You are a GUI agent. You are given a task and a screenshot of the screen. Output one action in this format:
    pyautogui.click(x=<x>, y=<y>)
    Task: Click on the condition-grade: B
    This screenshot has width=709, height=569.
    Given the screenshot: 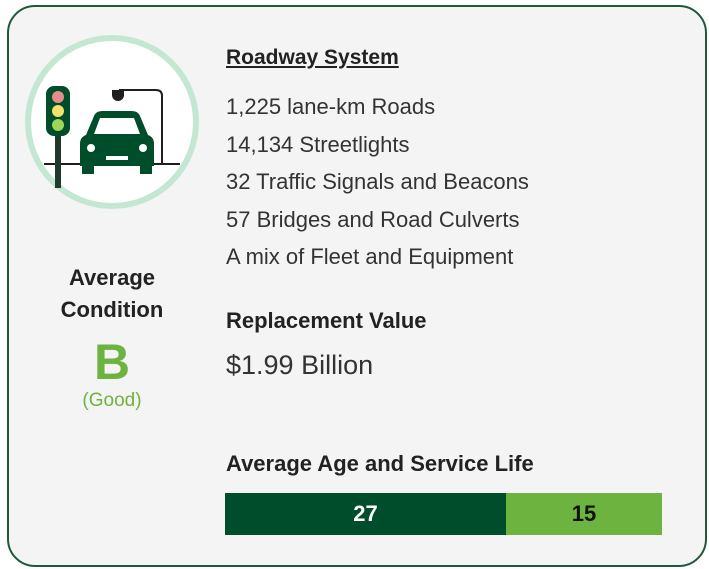 What is the action you would take?
    pyautogui.click(x=112, y=362)
    